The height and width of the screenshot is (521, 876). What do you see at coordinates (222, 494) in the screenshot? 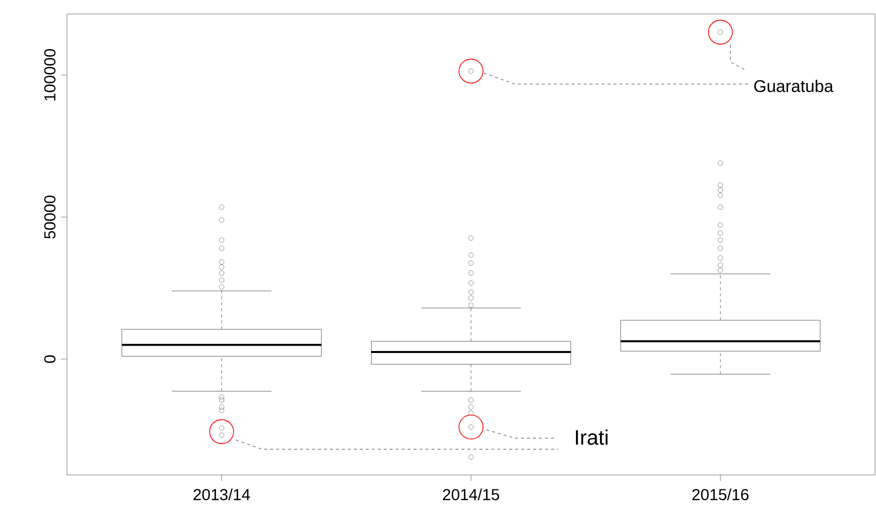
I see `x-tick-label: 2013/14` at bounding box center [222, 494].